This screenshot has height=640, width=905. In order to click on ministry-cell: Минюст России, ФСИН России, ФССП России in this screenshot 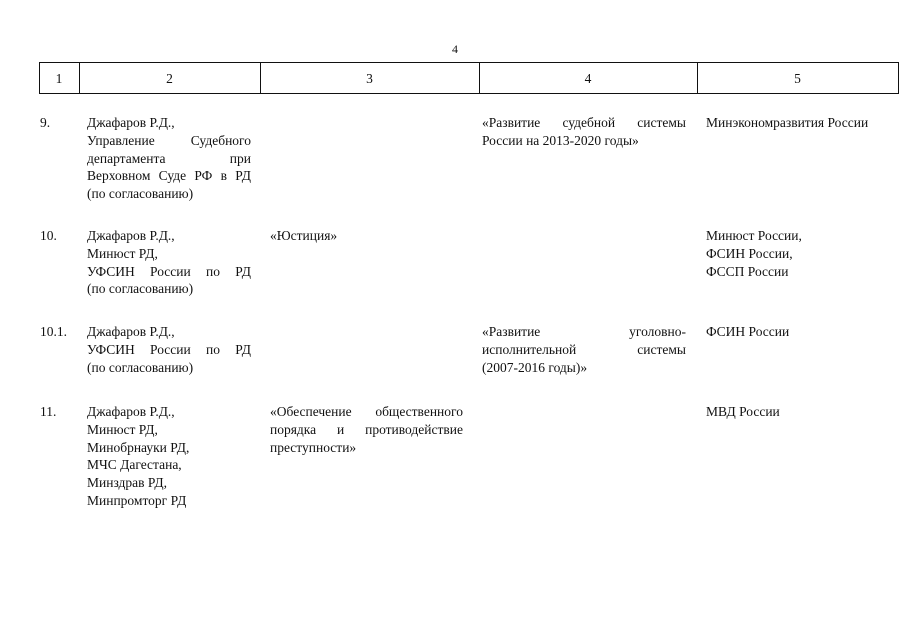, I will do `click(754, 253)`.